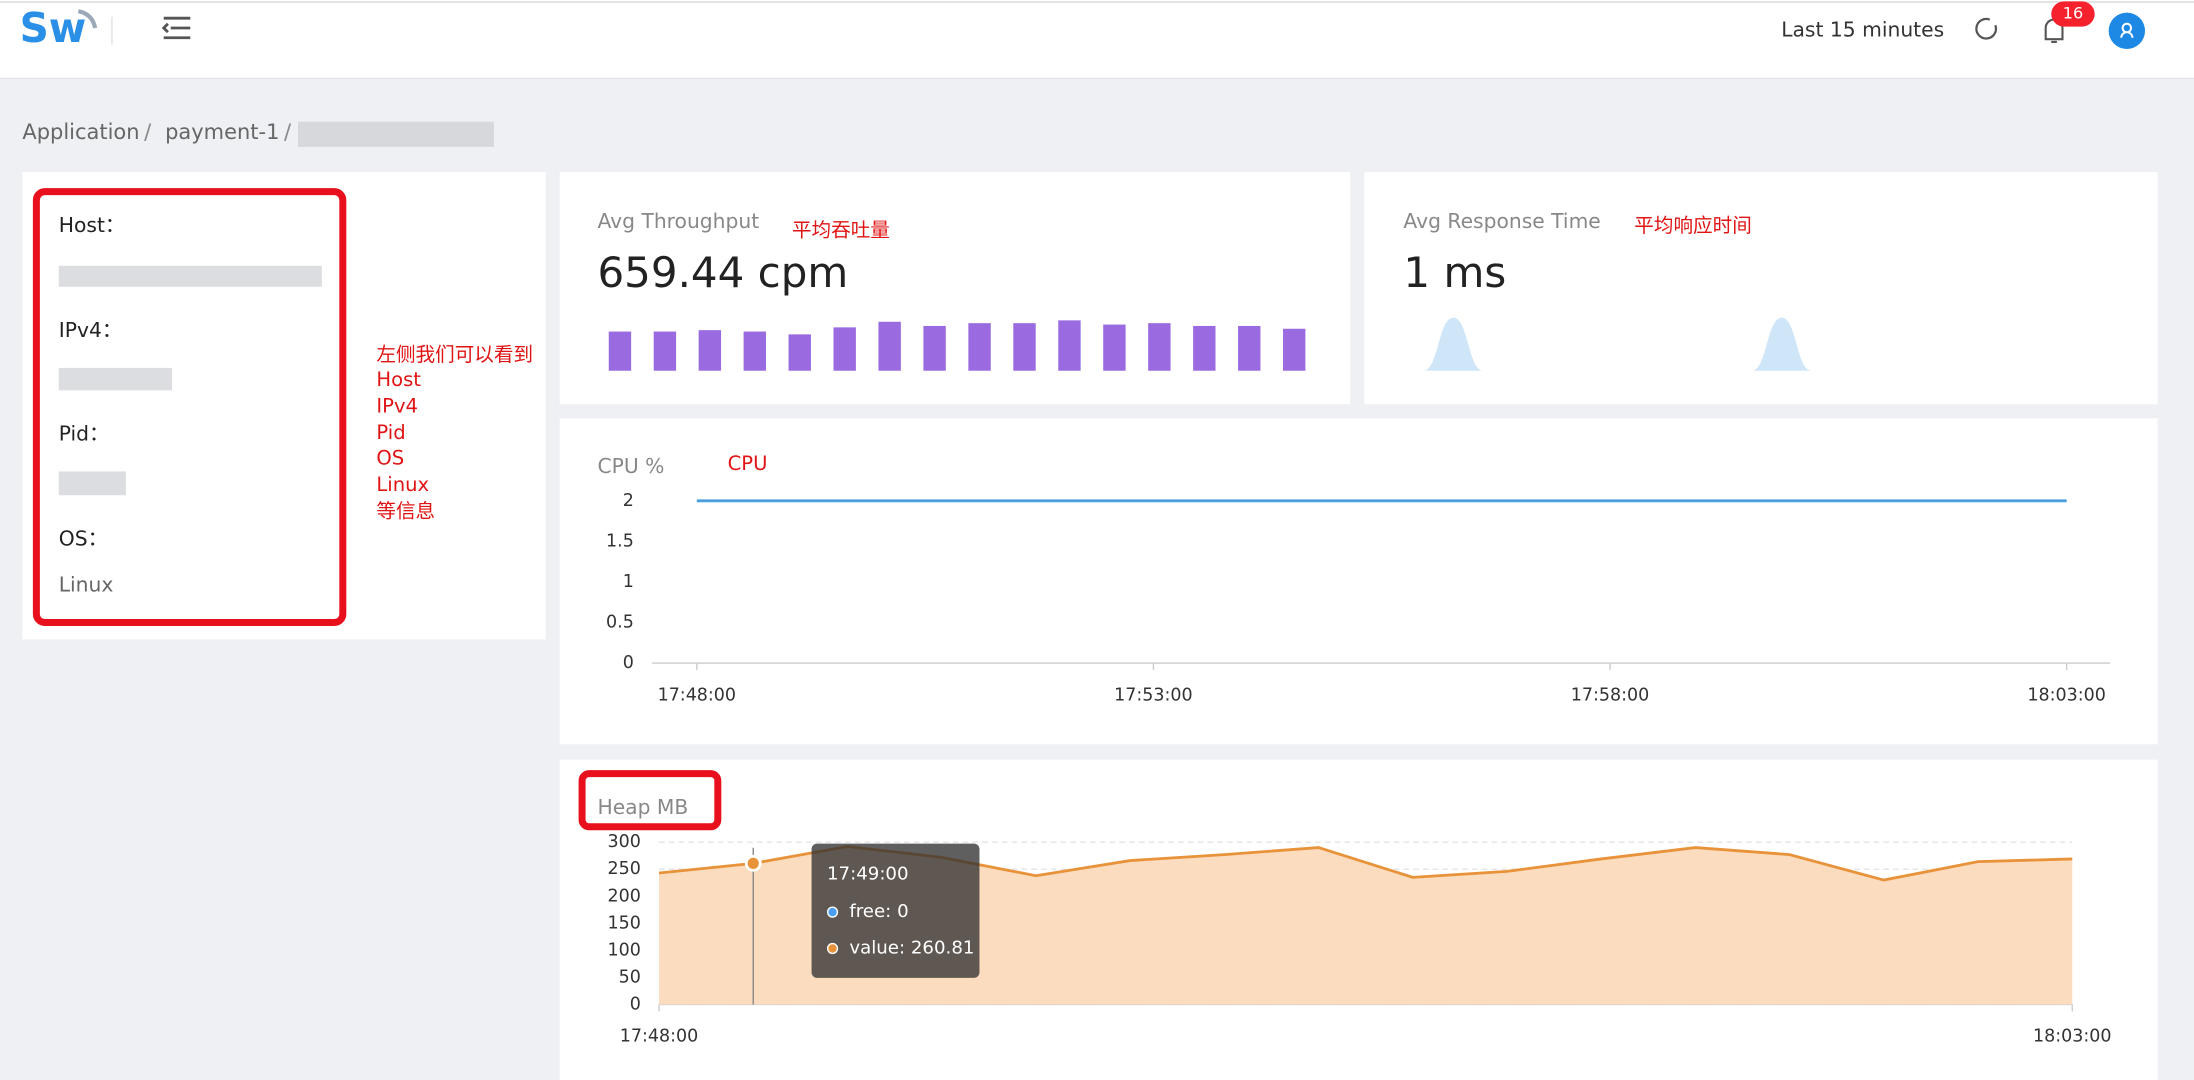  Describe the element at coordinates (911, 947) in the screenshot. I see `tooltip-item: value: 260.81` at that location.